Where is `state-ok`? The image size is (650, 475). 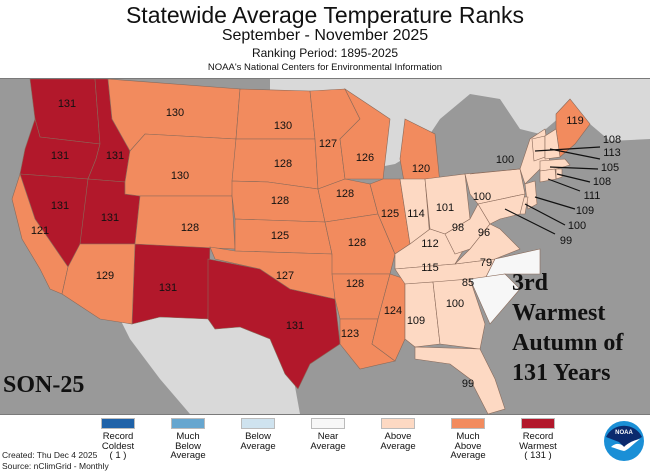
state-ok is located at coordinates (272, 273).